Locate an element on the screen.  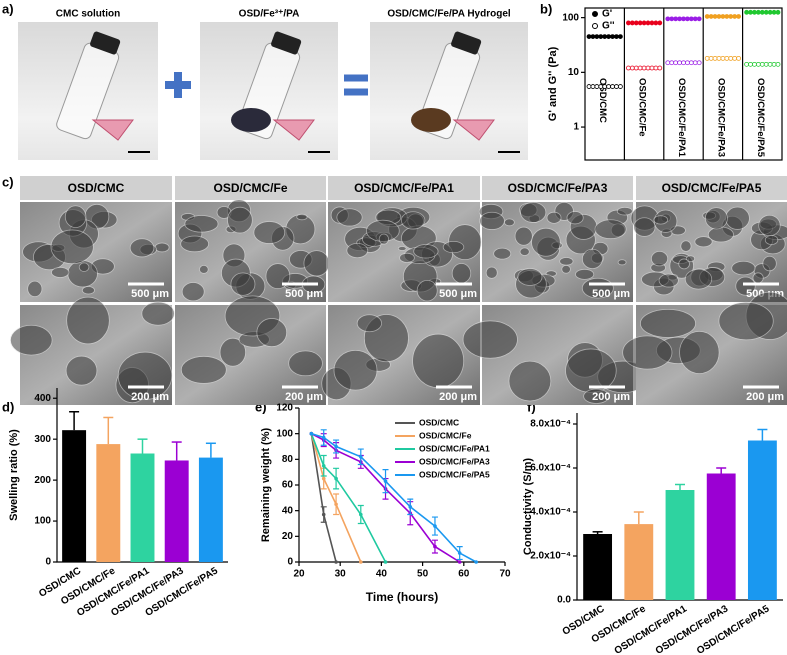
sem-header: OSD/CMC/Fe is located at coordinates (250, 188).